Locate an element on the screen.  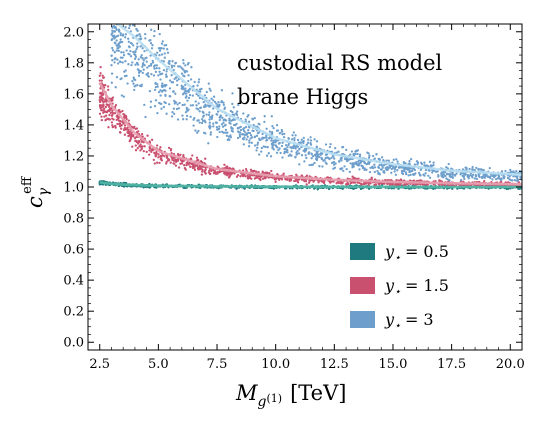
y-tick-label: 0.8 is located at coordinates (73, 219).